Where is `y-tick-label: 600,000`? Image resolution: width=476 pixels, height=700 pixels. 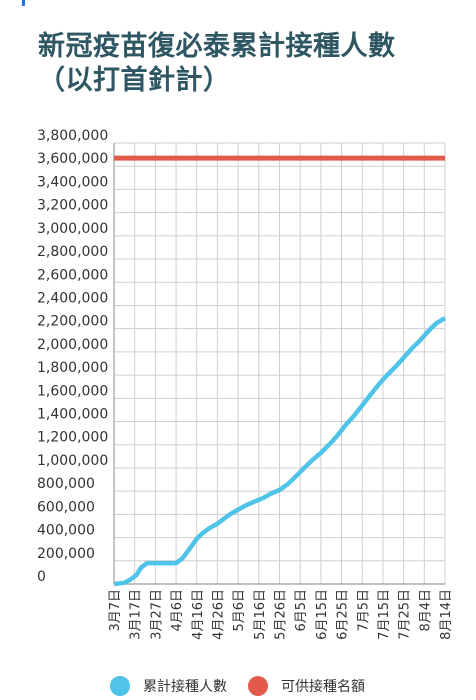
y-tick-label: 600,000 is located at coordinates (66, 507).